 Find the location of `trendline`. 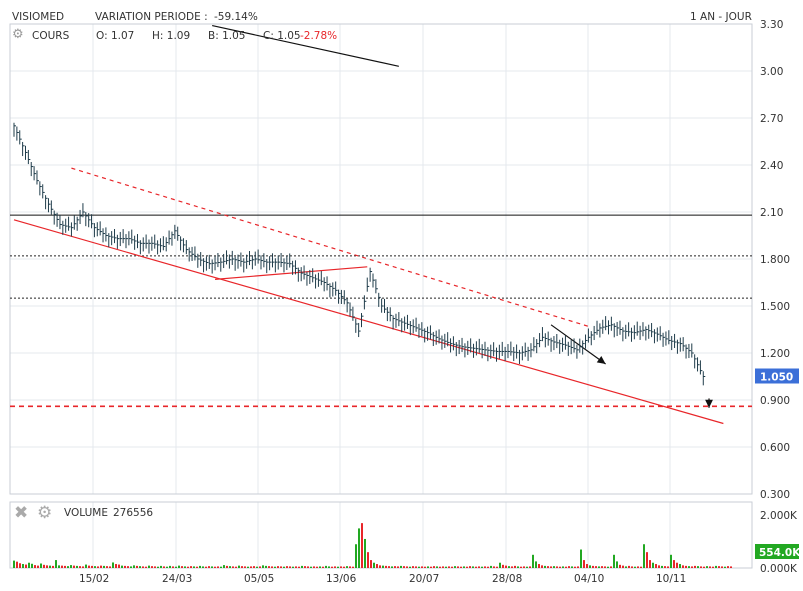

trendline is located at coordinates (291, 273).